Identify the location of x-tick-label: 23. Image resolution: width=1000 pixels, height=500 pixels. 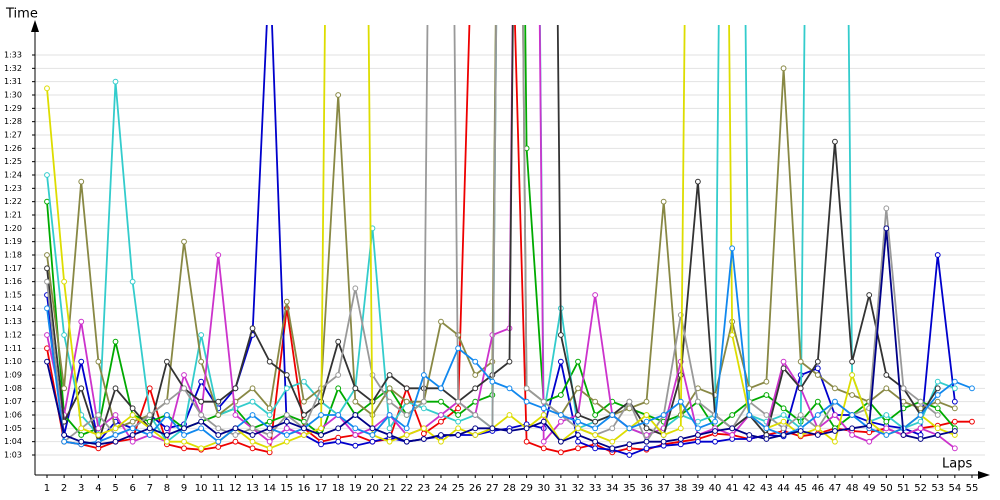
(423, 488).